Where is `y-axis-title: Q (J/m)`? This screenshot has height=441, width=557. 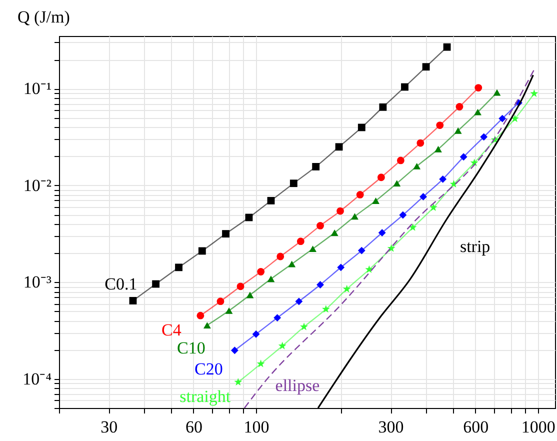
y-axis-title: Q (J/m) is located at coordinates (44, 17).